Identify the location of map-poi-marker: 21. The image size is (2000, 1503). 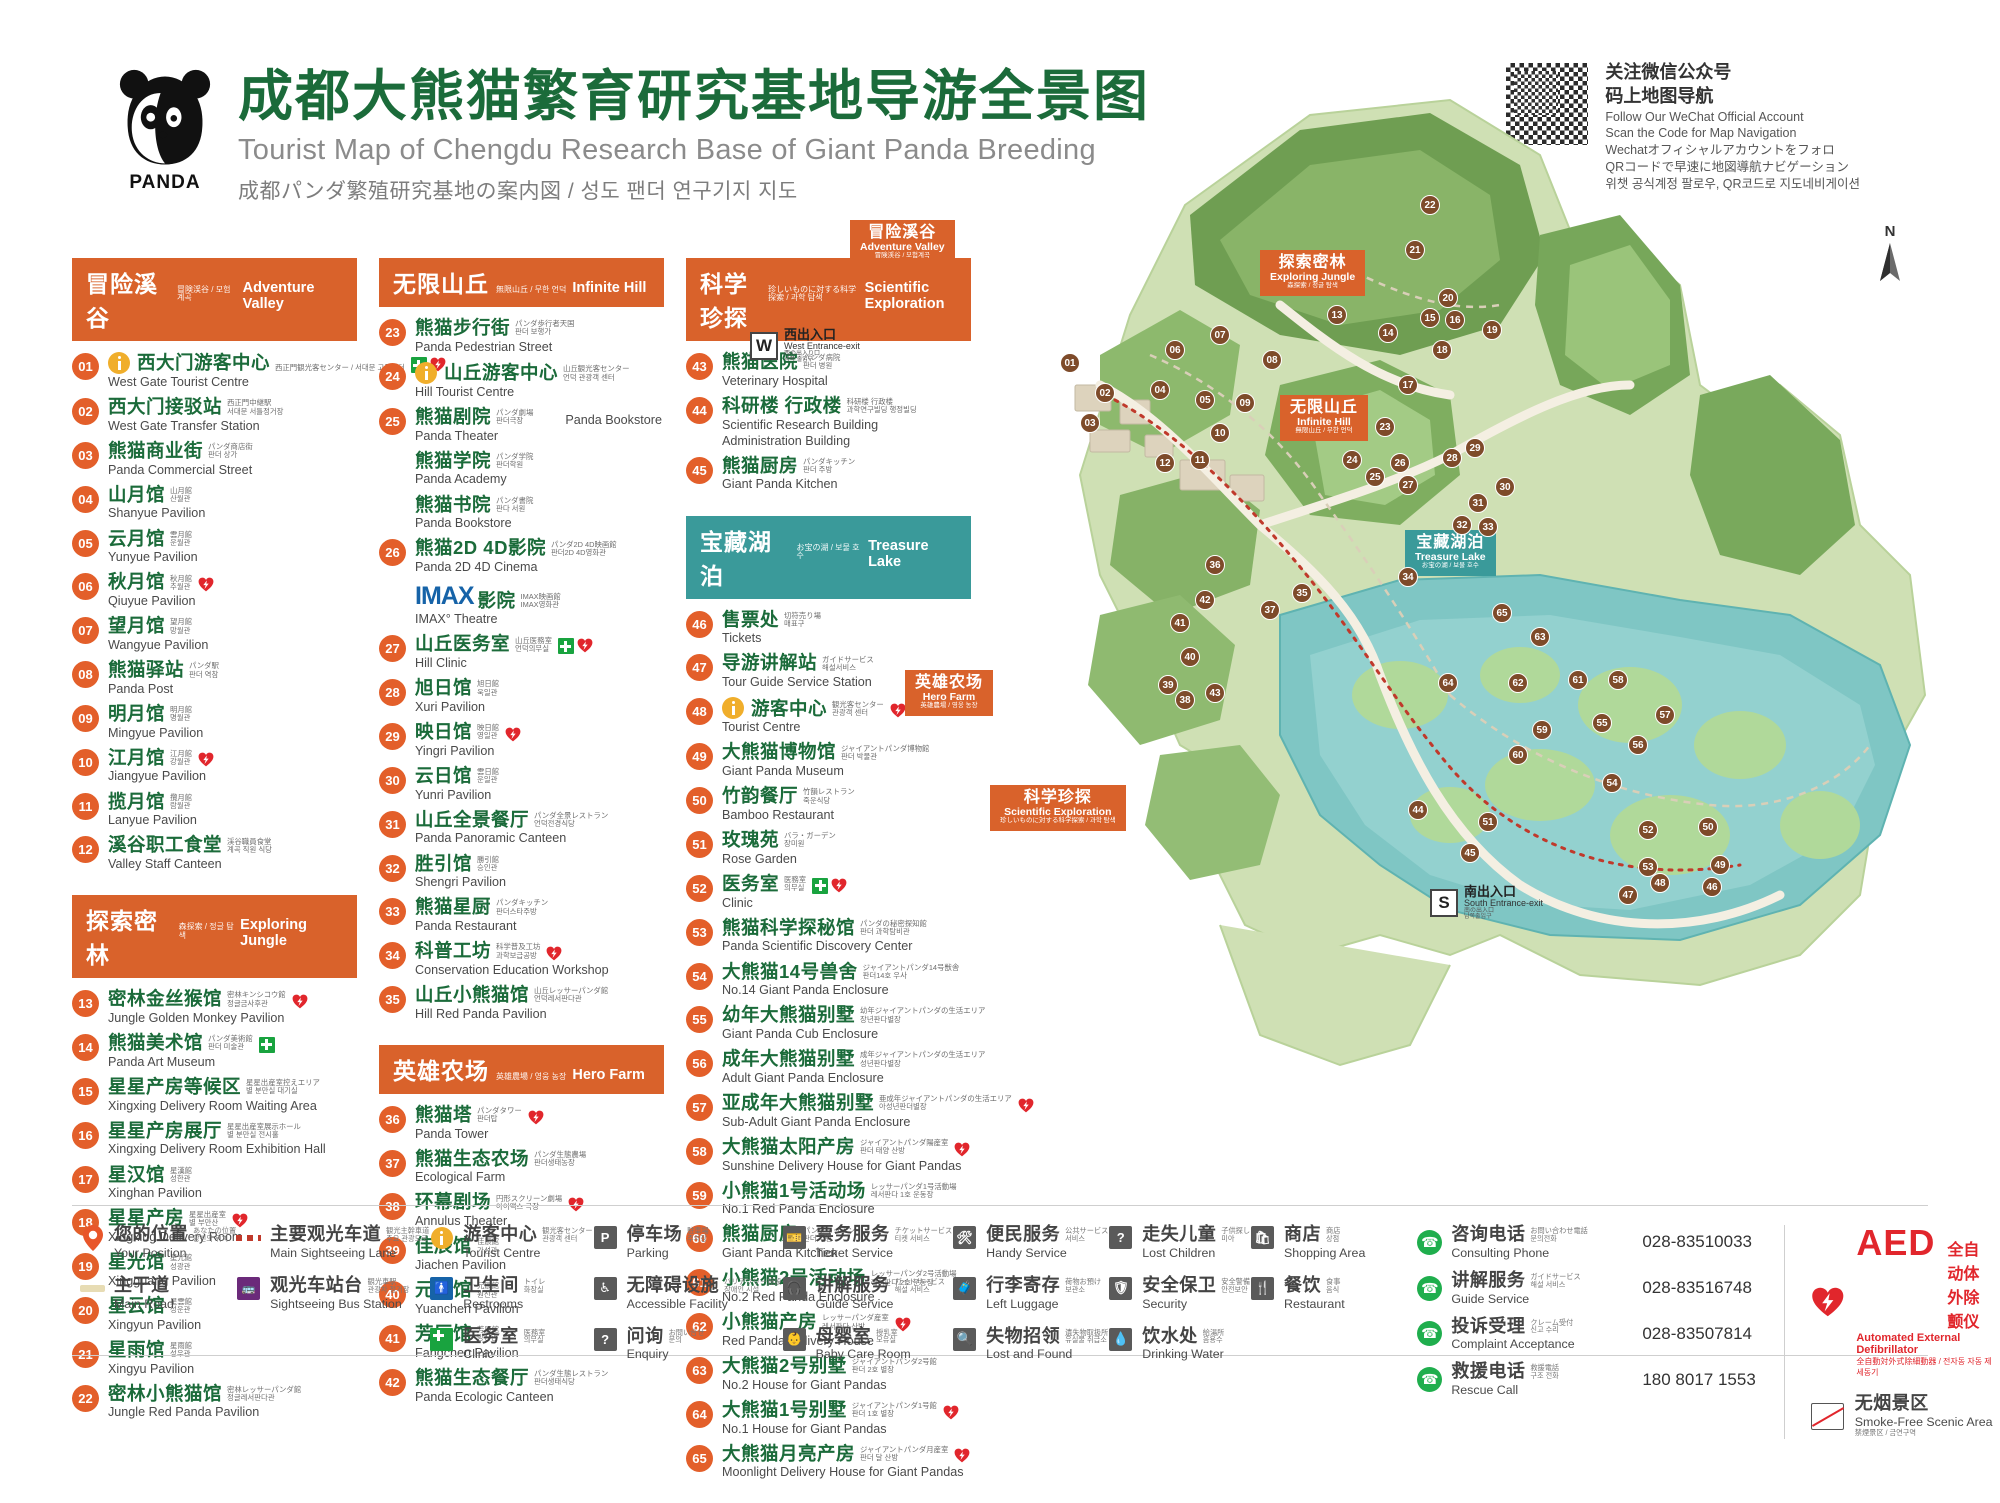
(1415, 250).